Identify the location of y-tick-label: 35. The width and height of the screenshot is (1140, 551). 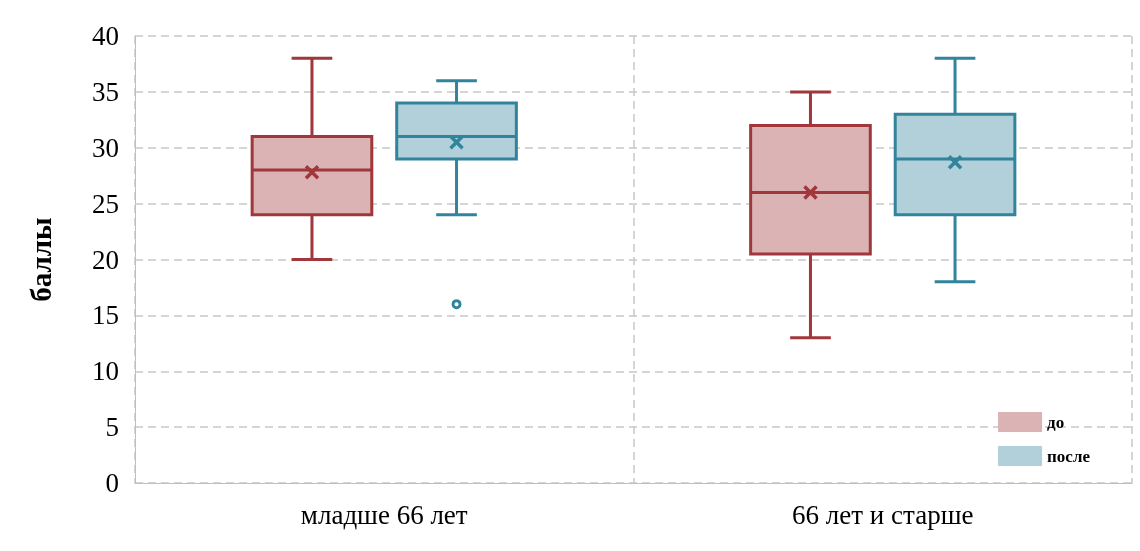
(105, 91).